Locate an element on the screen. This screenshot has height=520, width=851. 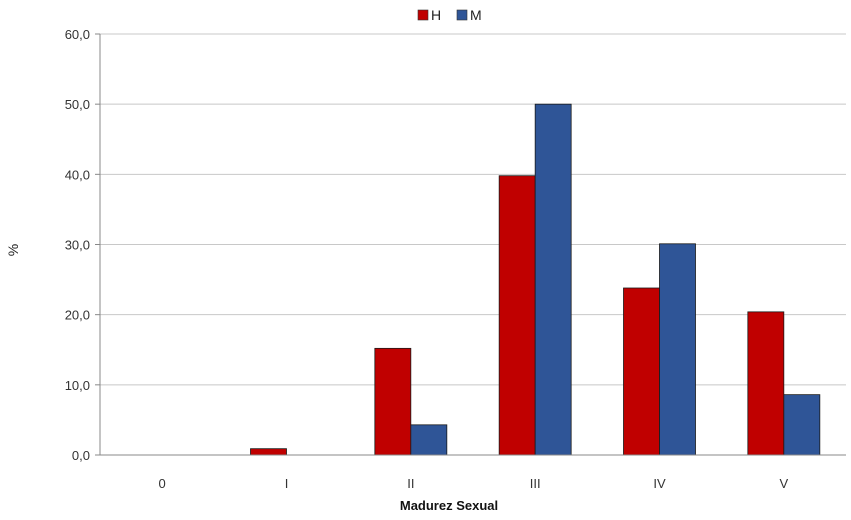
y-tick-label: 10,0 is located at coordinates (77, 385).